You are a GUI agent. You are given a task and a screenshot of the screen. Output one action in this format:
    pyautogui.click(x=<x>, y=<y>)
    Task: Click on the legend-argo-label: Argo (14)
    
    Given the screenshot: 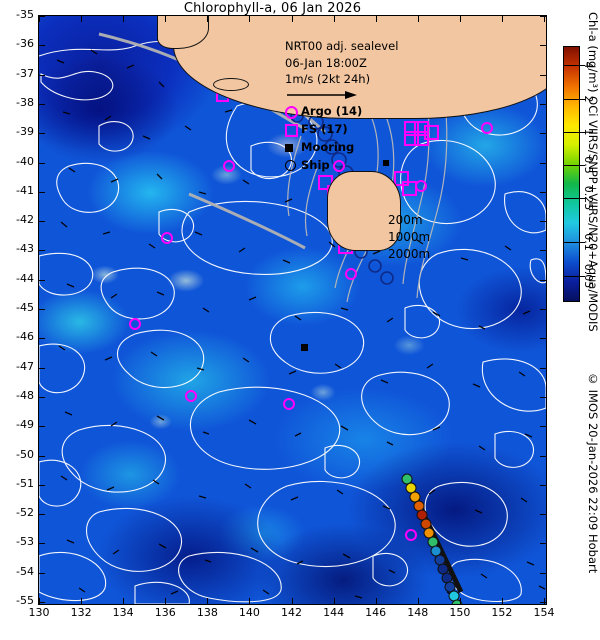 What is the action you would take?
    pyautogui.click(x=332, y=110)
    